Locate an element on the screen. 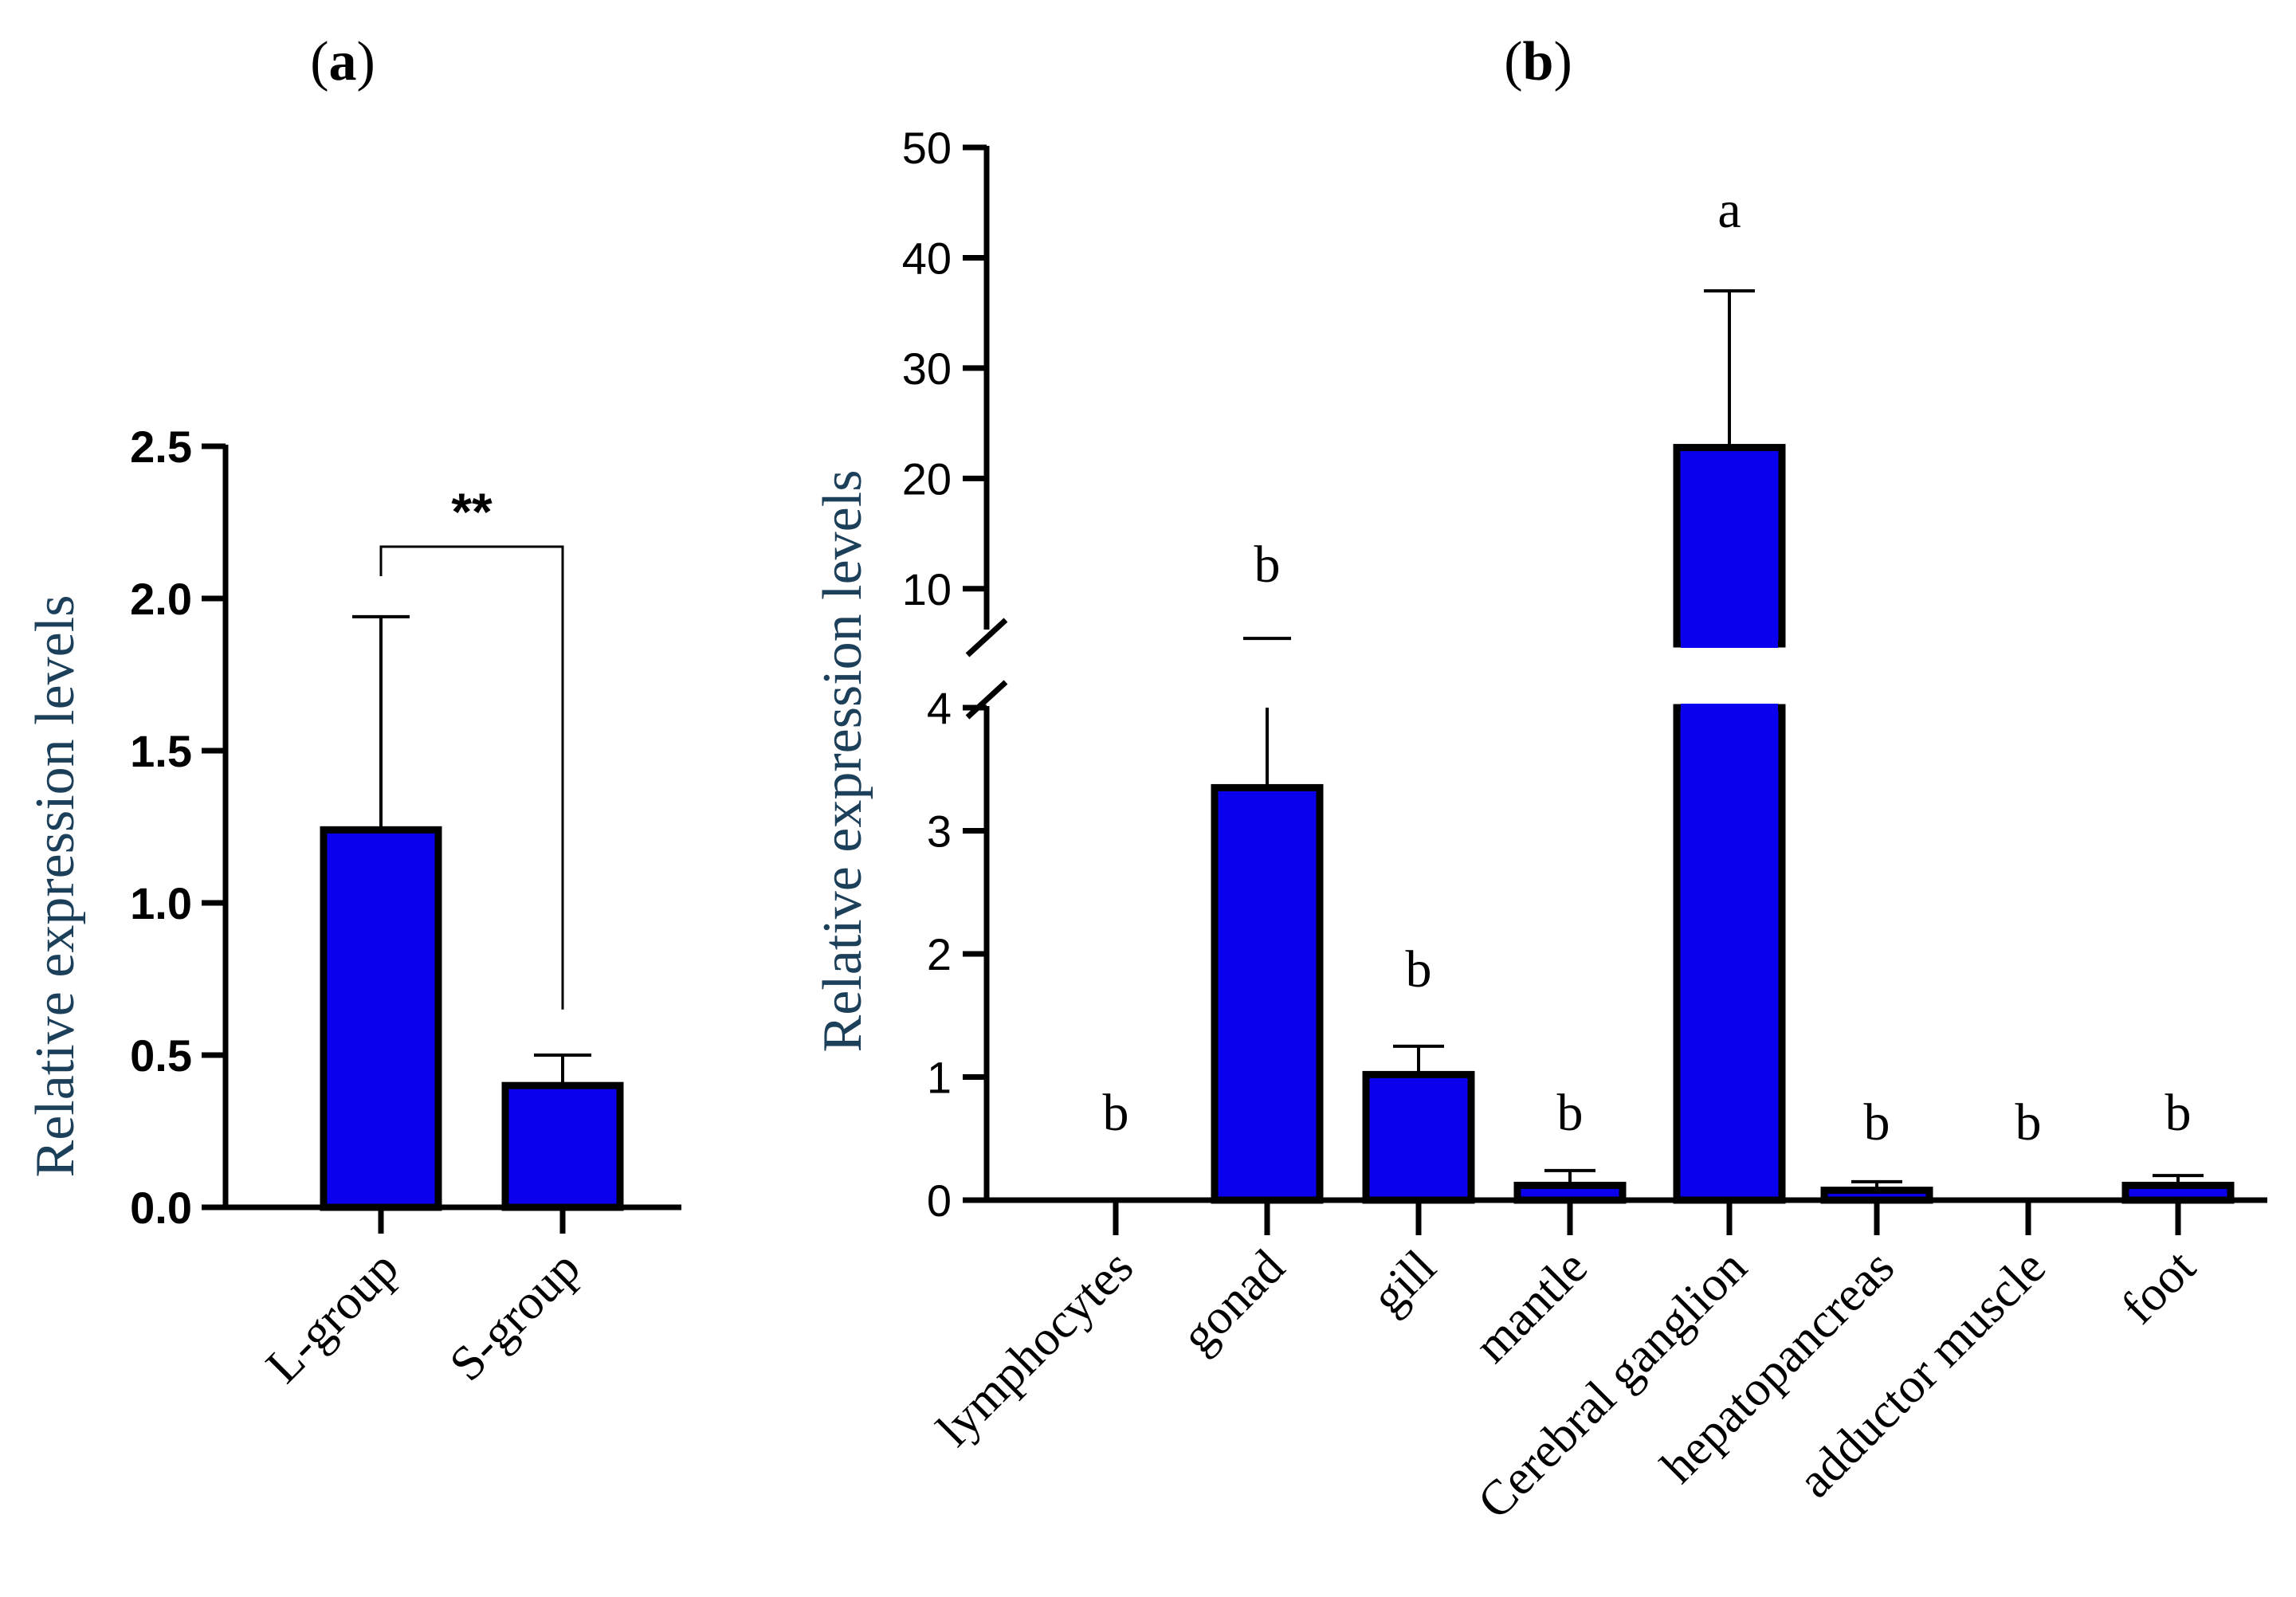  panel-b-y-tick-label: 50 is located at coordinates (927, 148).